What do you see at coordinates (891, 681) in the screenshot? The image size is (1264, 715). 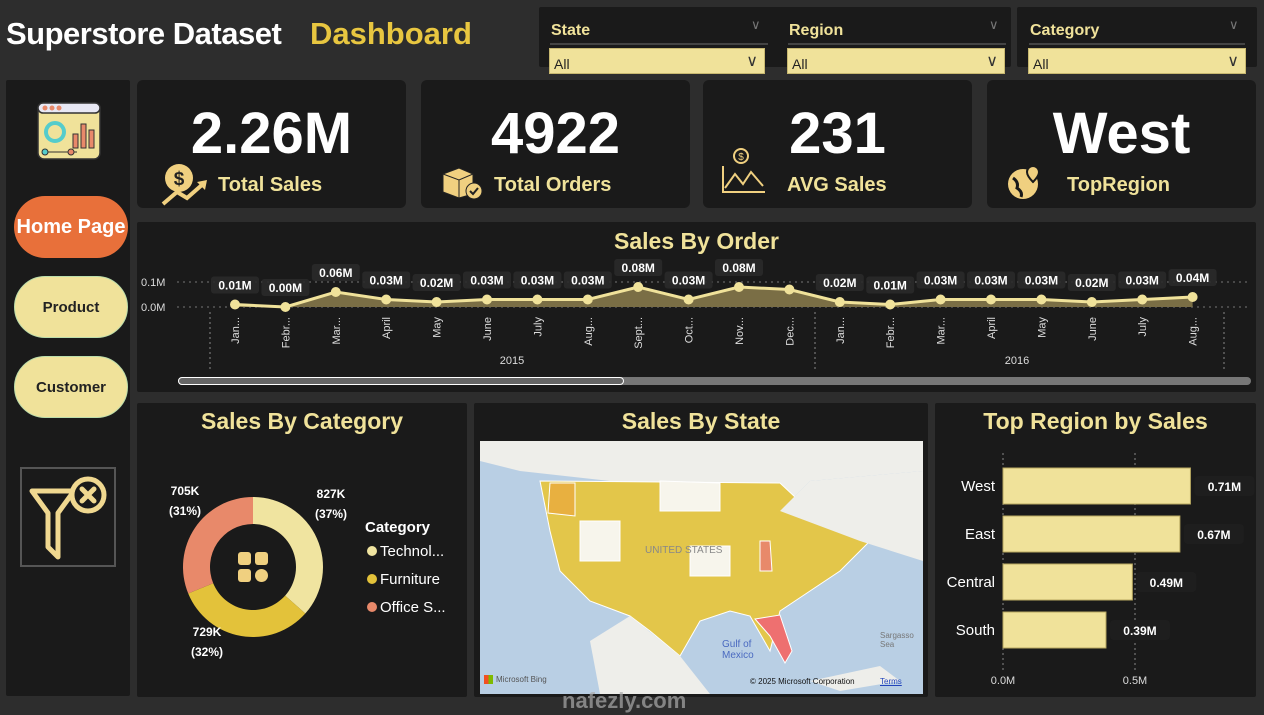 I see `terms-link: Terms` at bounding box center [891, 681].